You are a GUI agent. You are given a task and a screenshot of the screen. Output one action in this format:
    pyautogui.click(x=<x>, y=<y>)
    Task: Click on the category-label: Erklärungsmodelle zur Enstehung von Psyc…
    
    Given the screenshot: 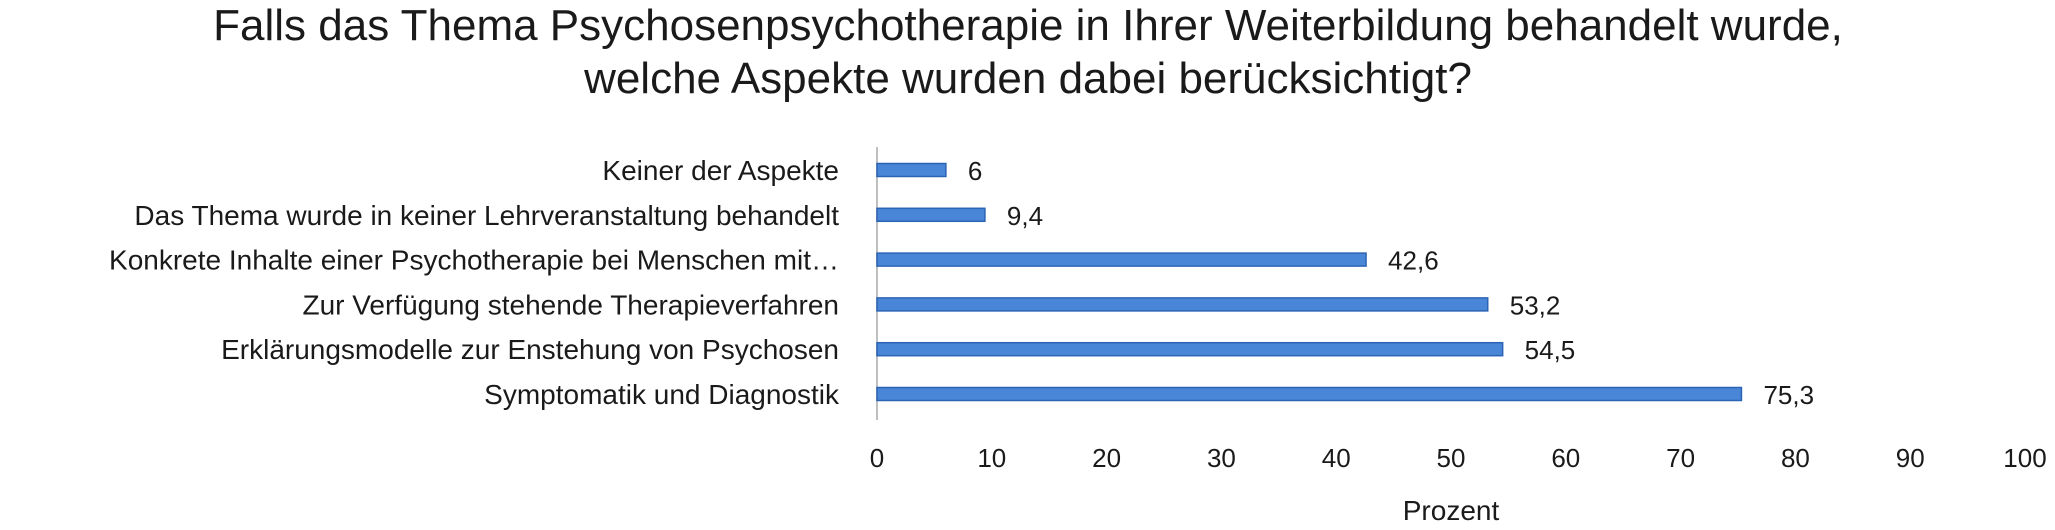 What is the action you would take?
    pyautogui.click(x=530, y=349)
    